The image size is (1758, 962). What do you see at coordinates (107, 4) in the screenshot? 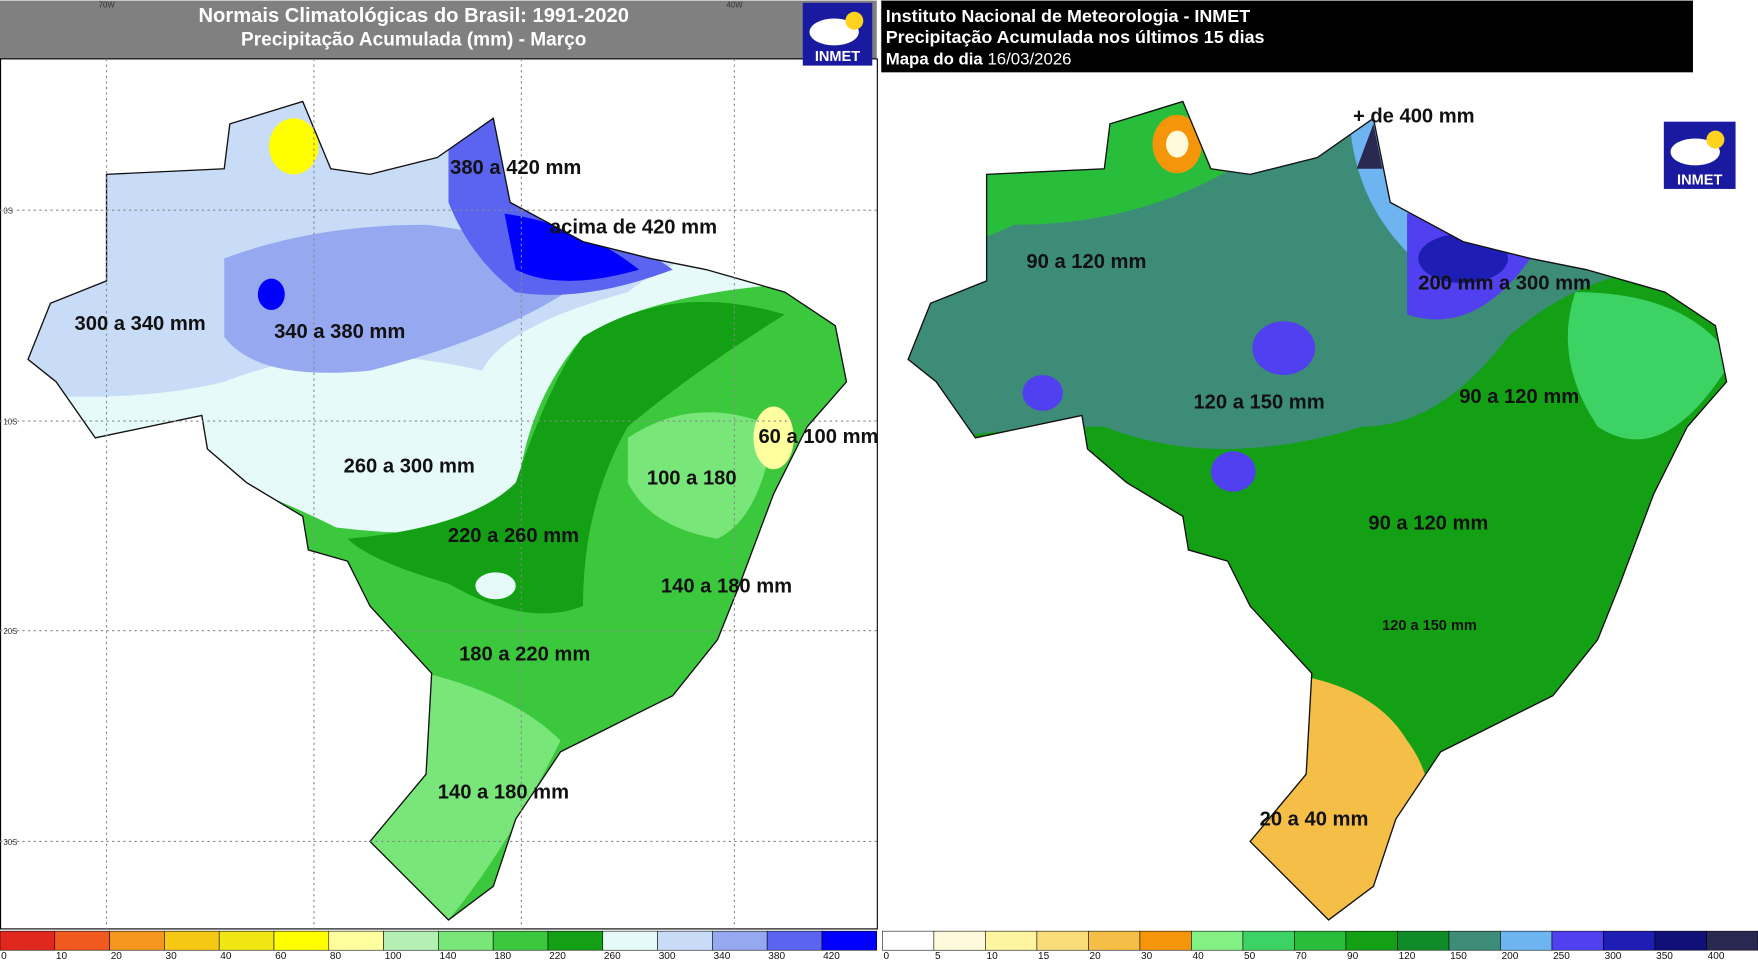
I see `axis-label: 70W` at bounding box center [107, 4].